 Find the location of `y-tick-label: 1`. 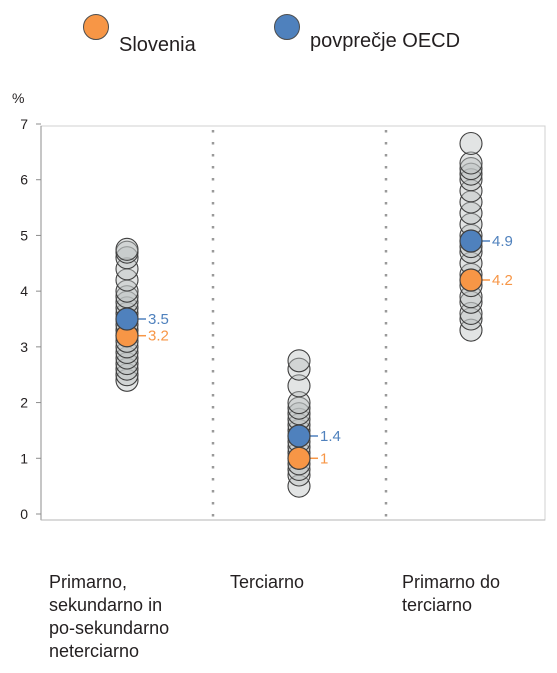

y-tick-label: 1 is located at coordinates (24, 458).